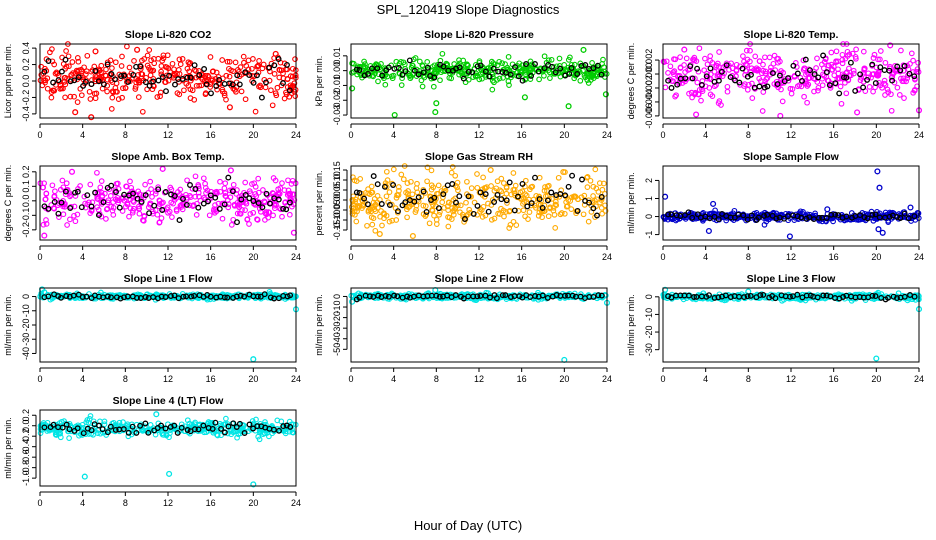  I want to click on panel-ylabel: percent per min., so click(319, 202).